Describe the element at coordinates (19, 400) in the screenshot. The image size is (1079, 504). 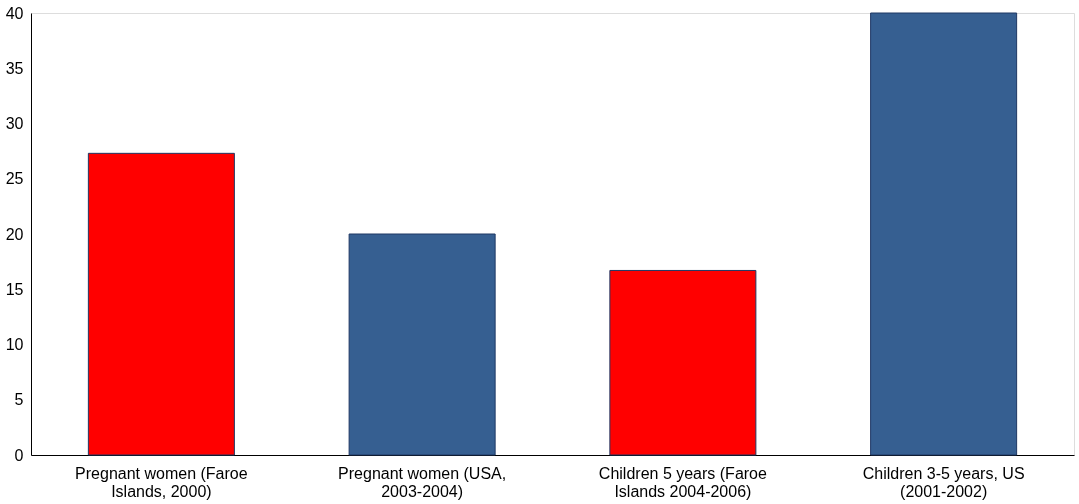
I see `y-tick-label: 5` at that location.